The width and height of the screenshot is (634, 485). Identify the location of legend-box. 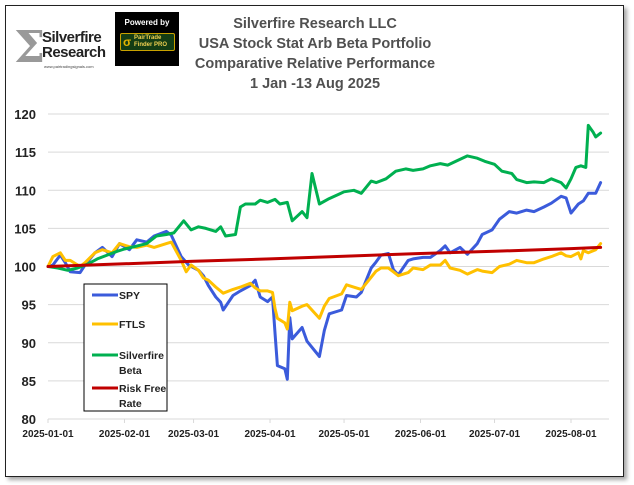
(125, 347).